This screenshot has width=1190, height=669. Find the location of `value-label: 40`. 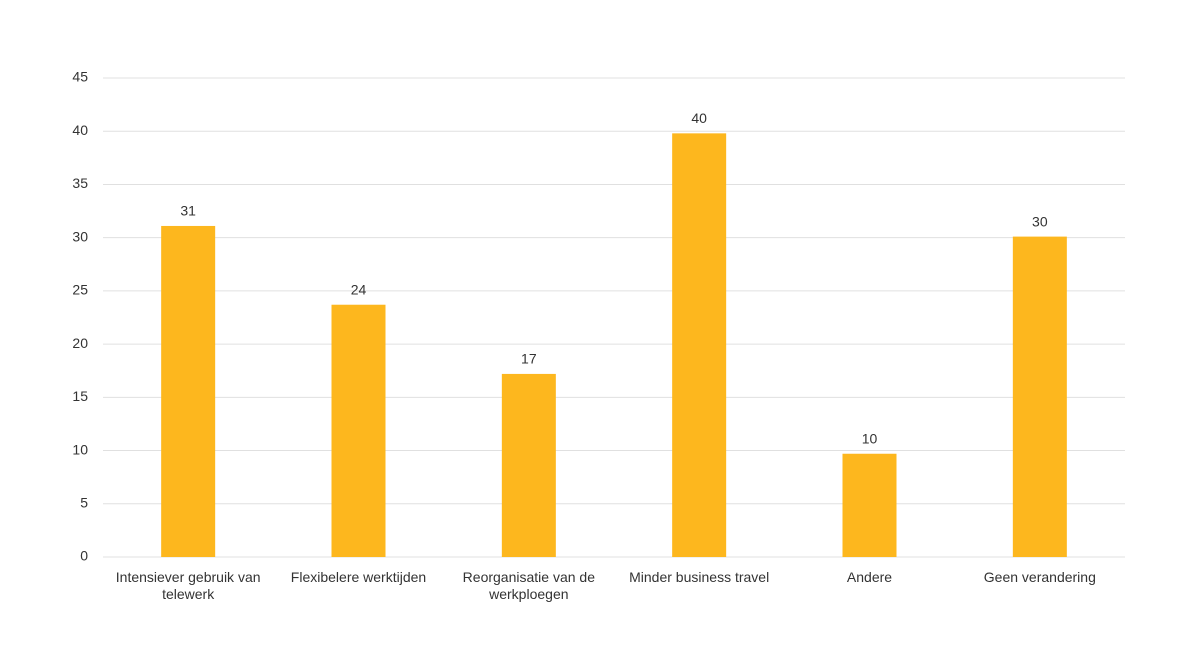

value-label: 40 is located at coordinates (699, 118).